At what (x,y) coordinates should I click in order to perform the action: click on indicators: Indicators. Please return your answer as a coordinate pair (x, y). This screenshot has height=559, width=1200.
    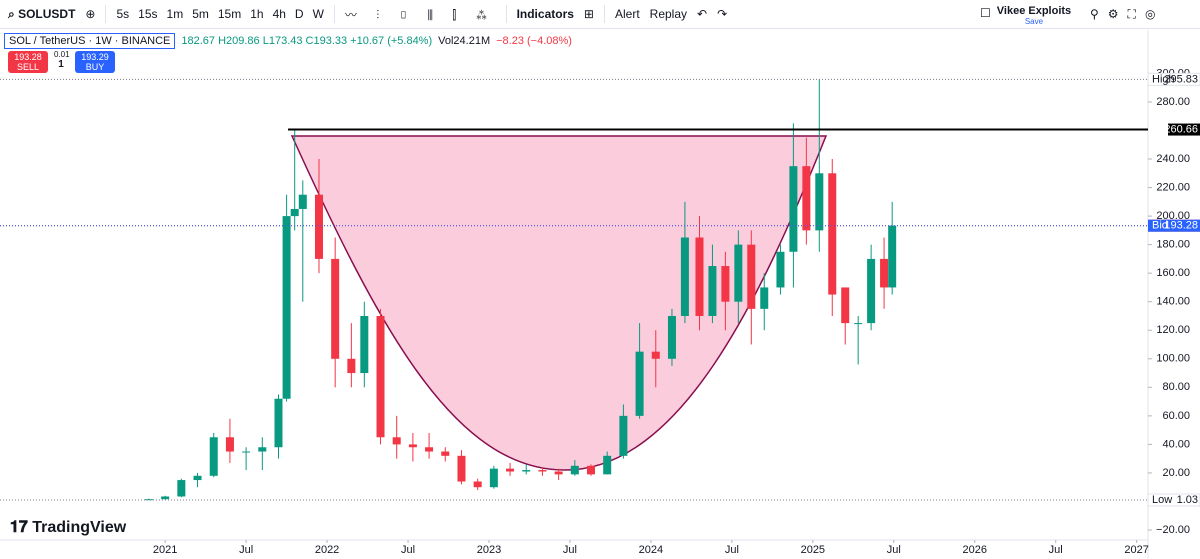
    Looking at the image, I should click on (545, 14).